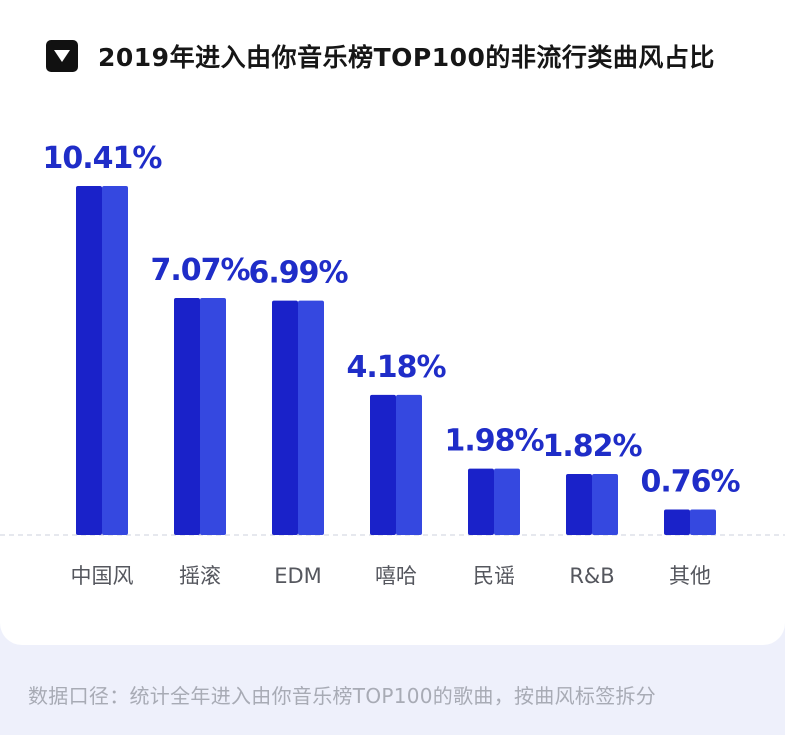  What do you see at coordinates (592, 446) in the screenshot?
I see `bar-value-label: 1.82%` at bounding box center [592, 446].